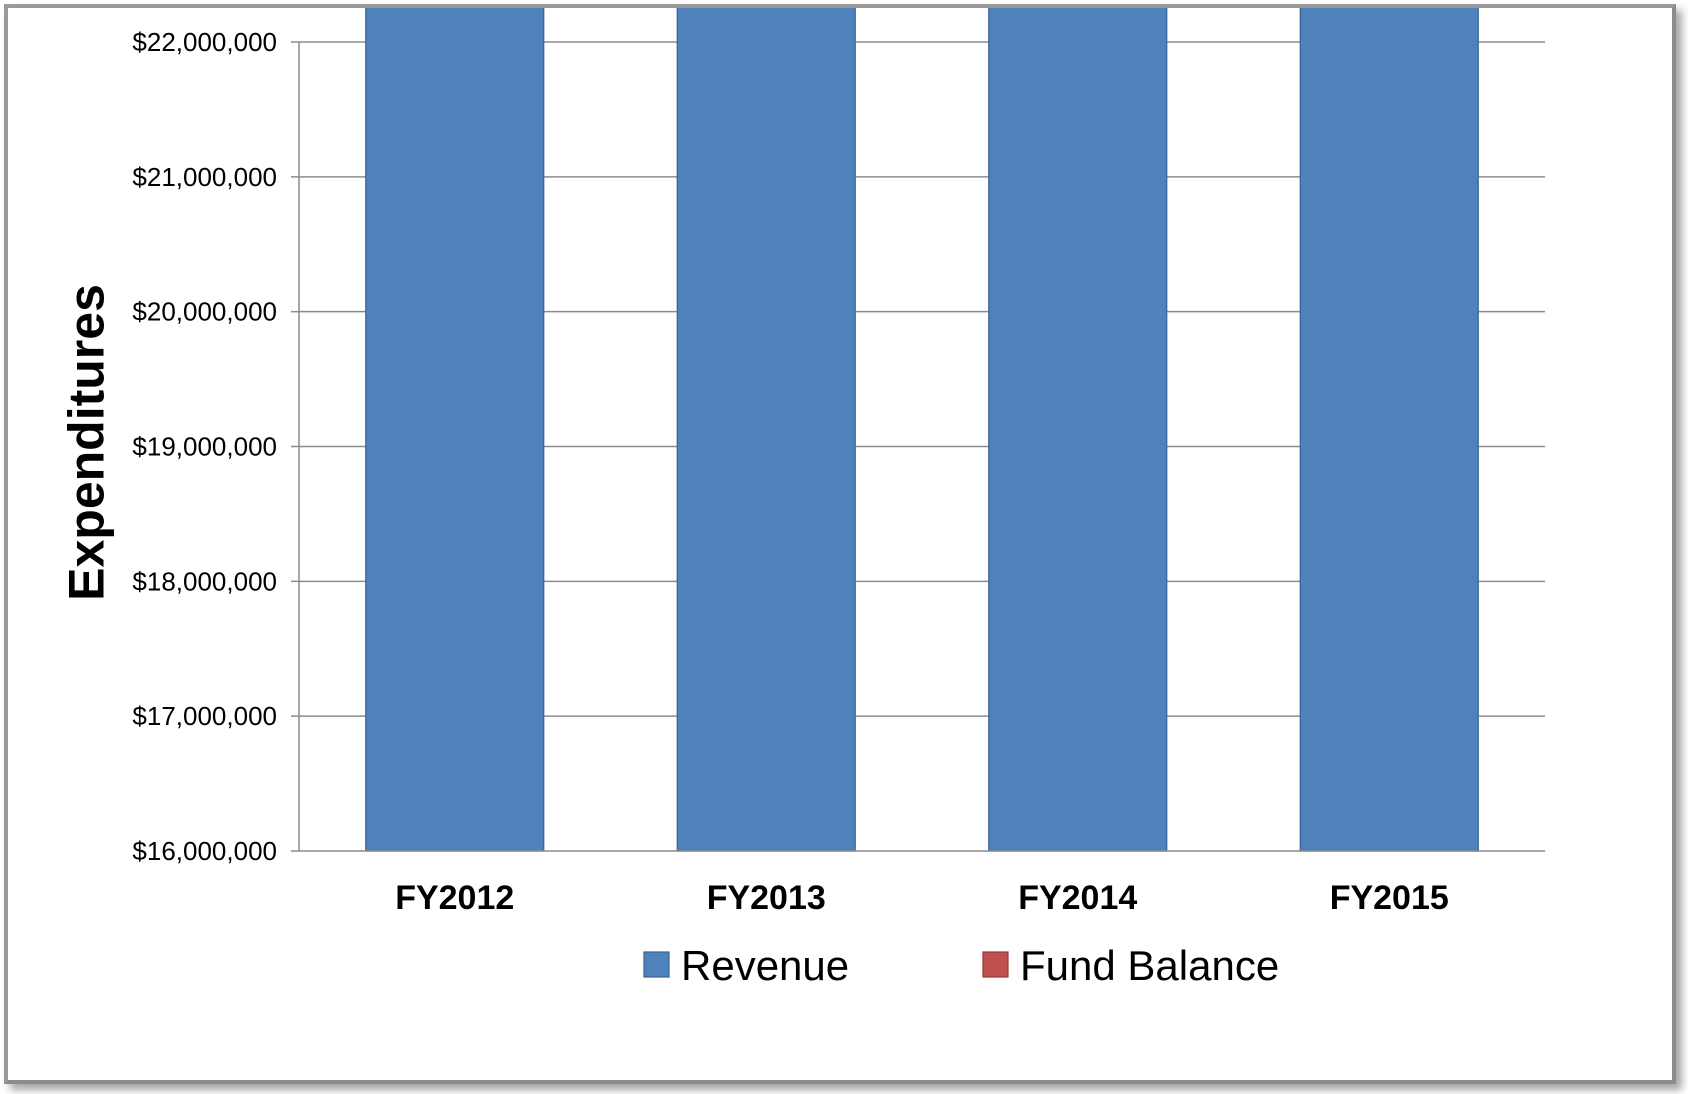  What do you see at coordinates (204, 312) in the screenshot?
I see `y-tick-label: $20,000,000` at bounding box center [204, 312].